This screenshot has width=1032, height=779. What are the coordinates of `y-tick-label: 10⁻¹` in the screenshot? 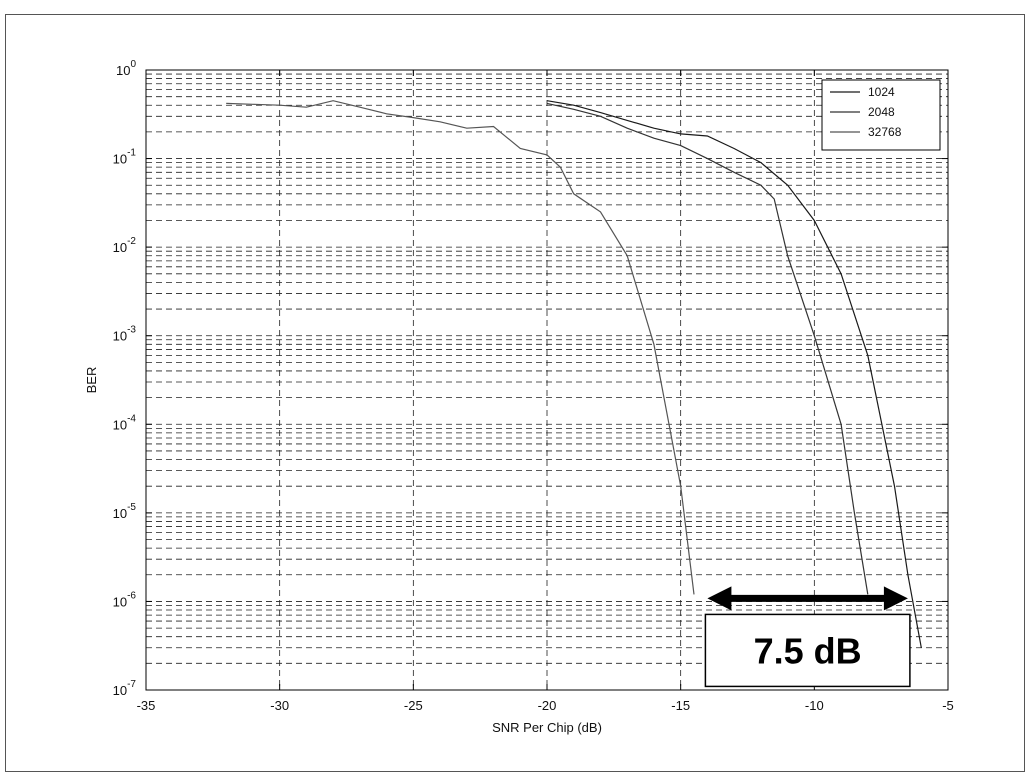 It's located at (125, 157).